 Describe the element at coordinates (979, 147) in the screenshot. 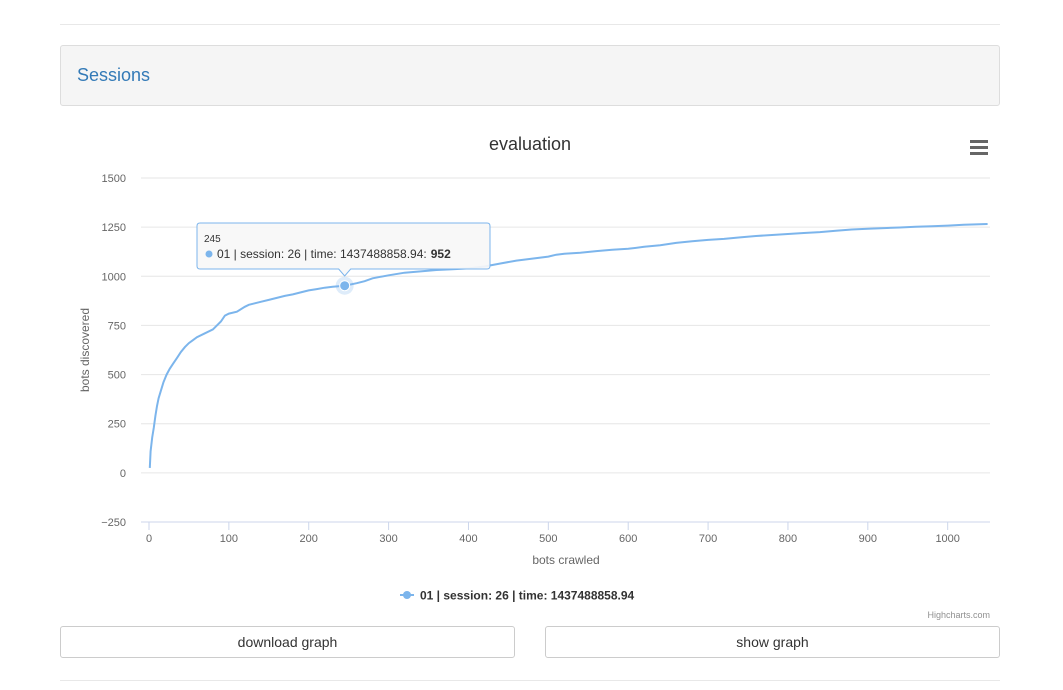

I see `menu-icon` at that location.